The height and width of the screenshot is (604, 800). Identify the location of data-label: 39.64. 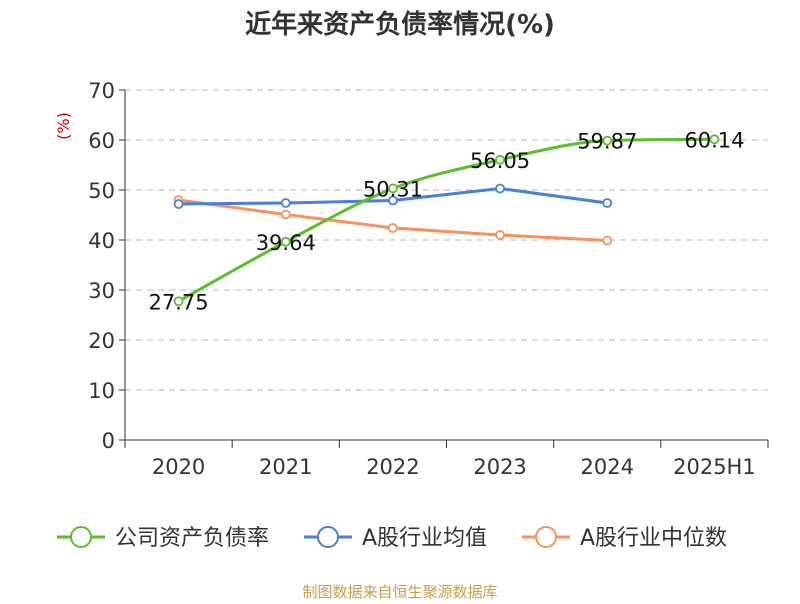
(286, 243).